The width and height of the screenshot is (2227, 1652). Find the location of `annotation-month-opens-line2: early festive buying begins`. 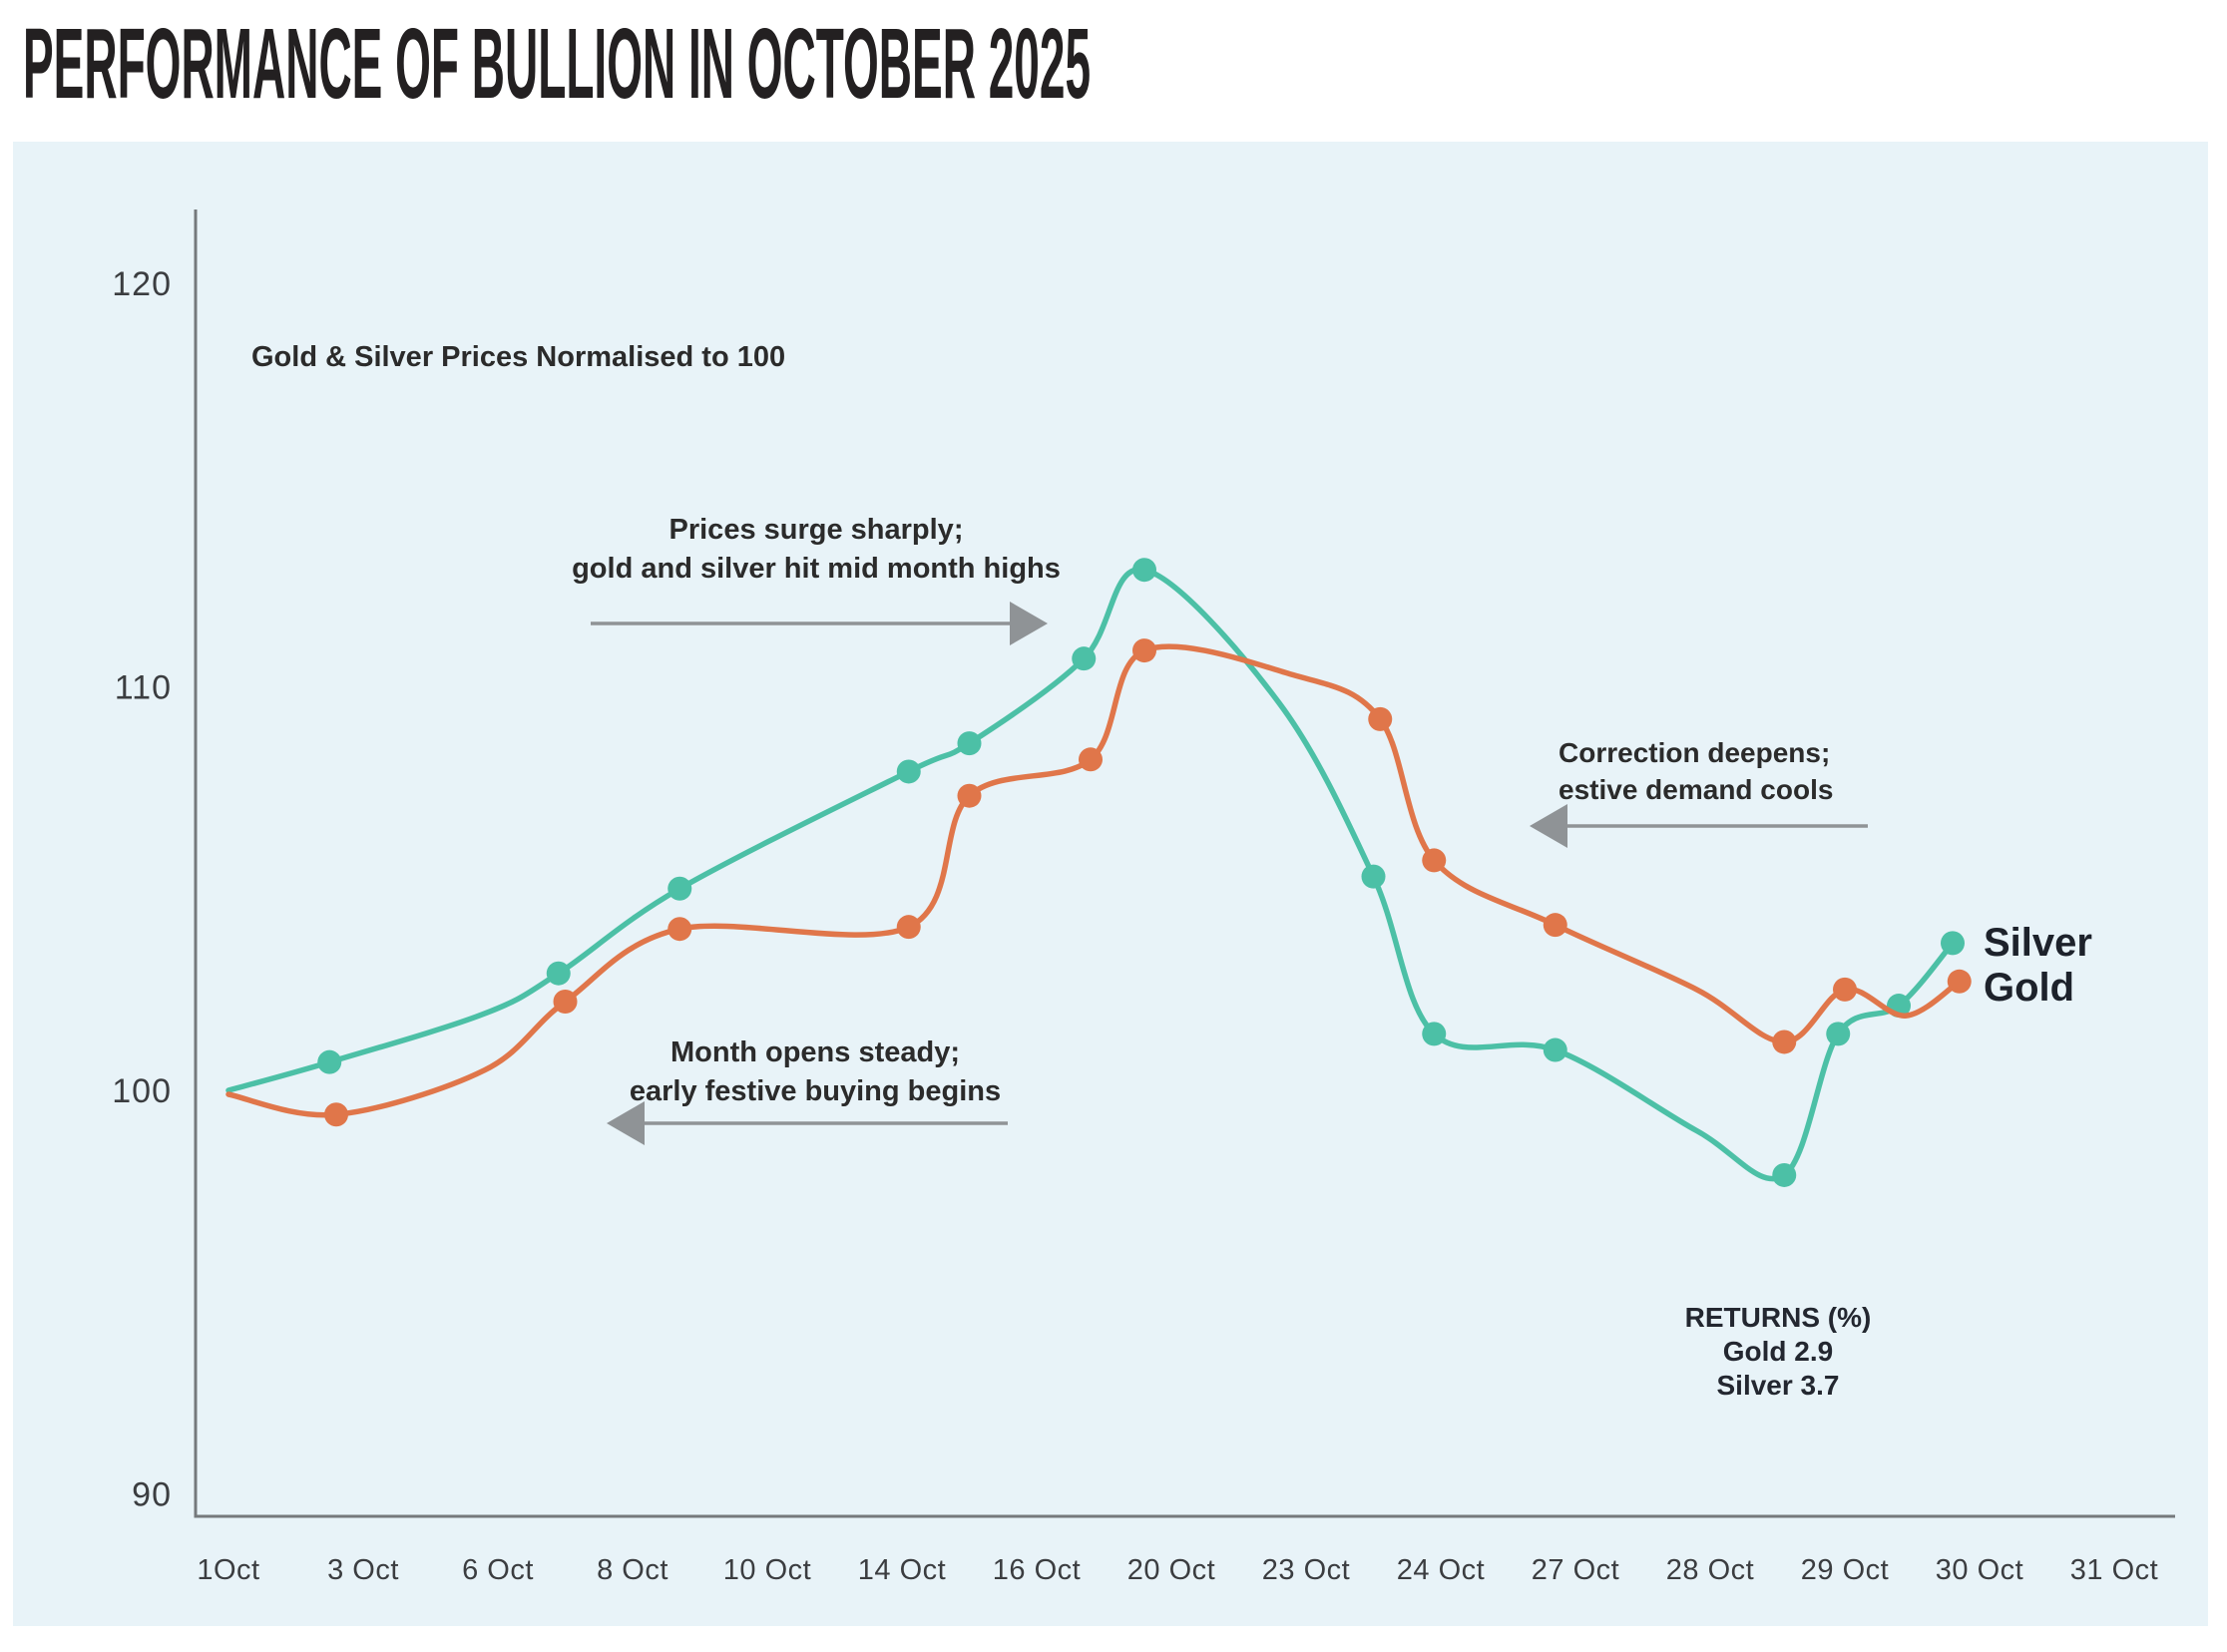

annotation-month-opens-line2: early festive buying begins is located at coordinates (815, 1091).